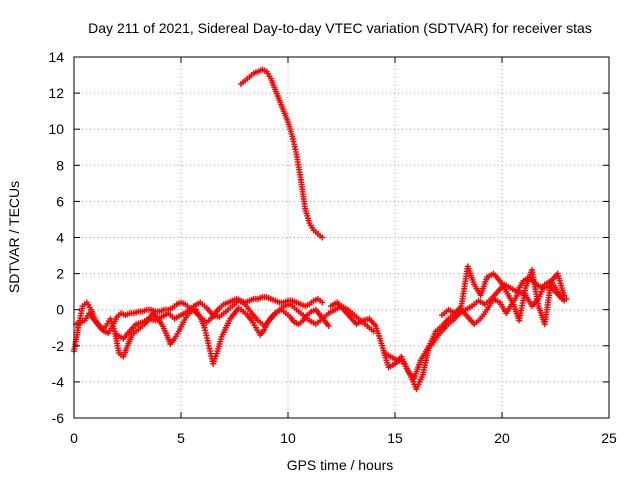 The image size is (640, 480). What do you see at coordinates (395, 438) in the screenshot?
I see `x-tick-label: 15` at bounding box center [395, 438].